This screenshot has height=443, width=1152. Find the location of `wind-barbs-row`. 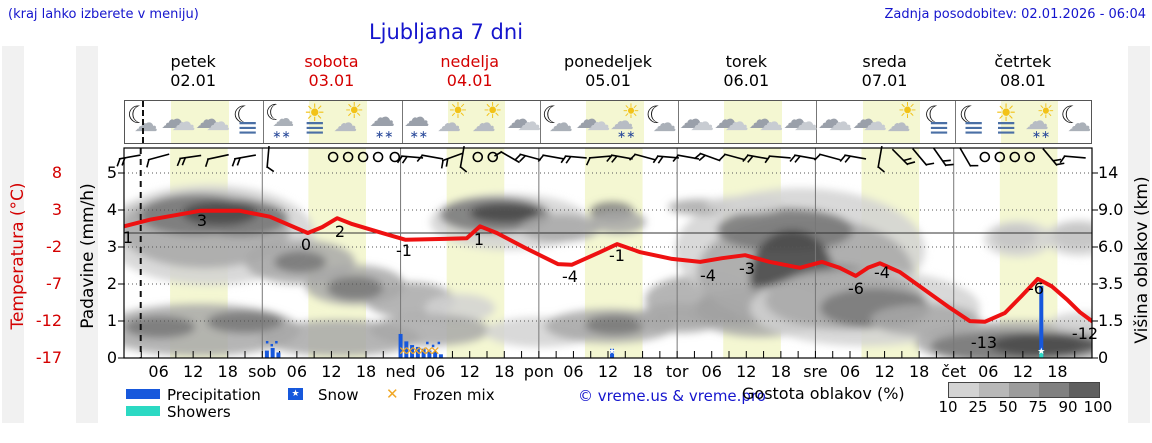

wind-barbs-row is located at coordinates (601, 159).